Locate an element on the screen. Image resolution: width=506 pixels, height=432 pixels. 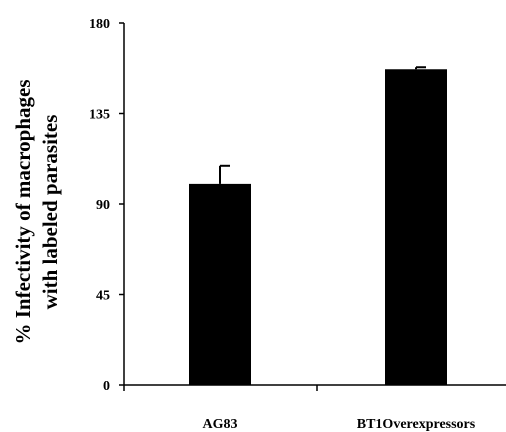
y-axis-title-line-1: % Infectivity of macrophages is located at coordinates (23, 212).